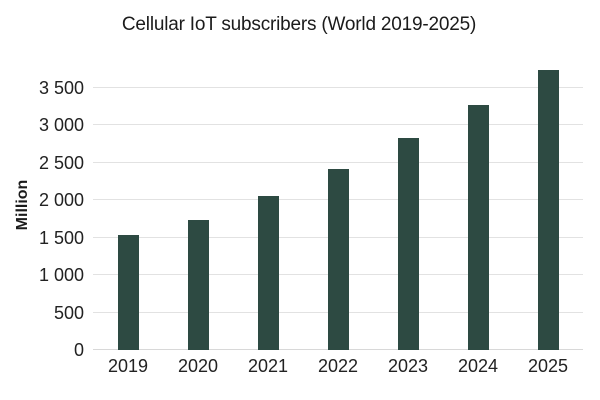 The width and height of the screenshot is (600, 400). Describe the element at coordinates (408, 366) in the screenshot. I see `x-tick-label: 2023` at that location.